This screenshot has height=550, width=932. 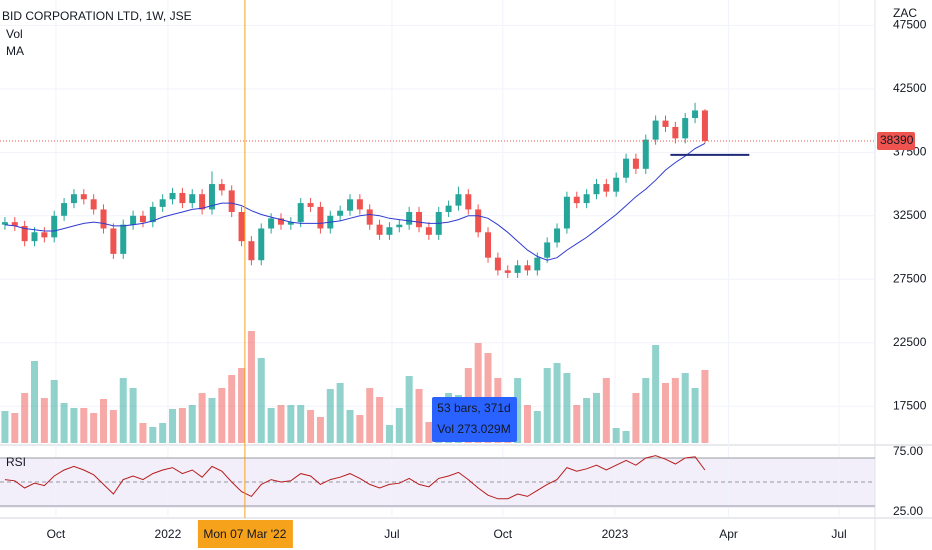 What do you see at coordinates (168, 534) in the screenshot?
I see `x-tick-label: 2022` at bounding box center [168, 534].